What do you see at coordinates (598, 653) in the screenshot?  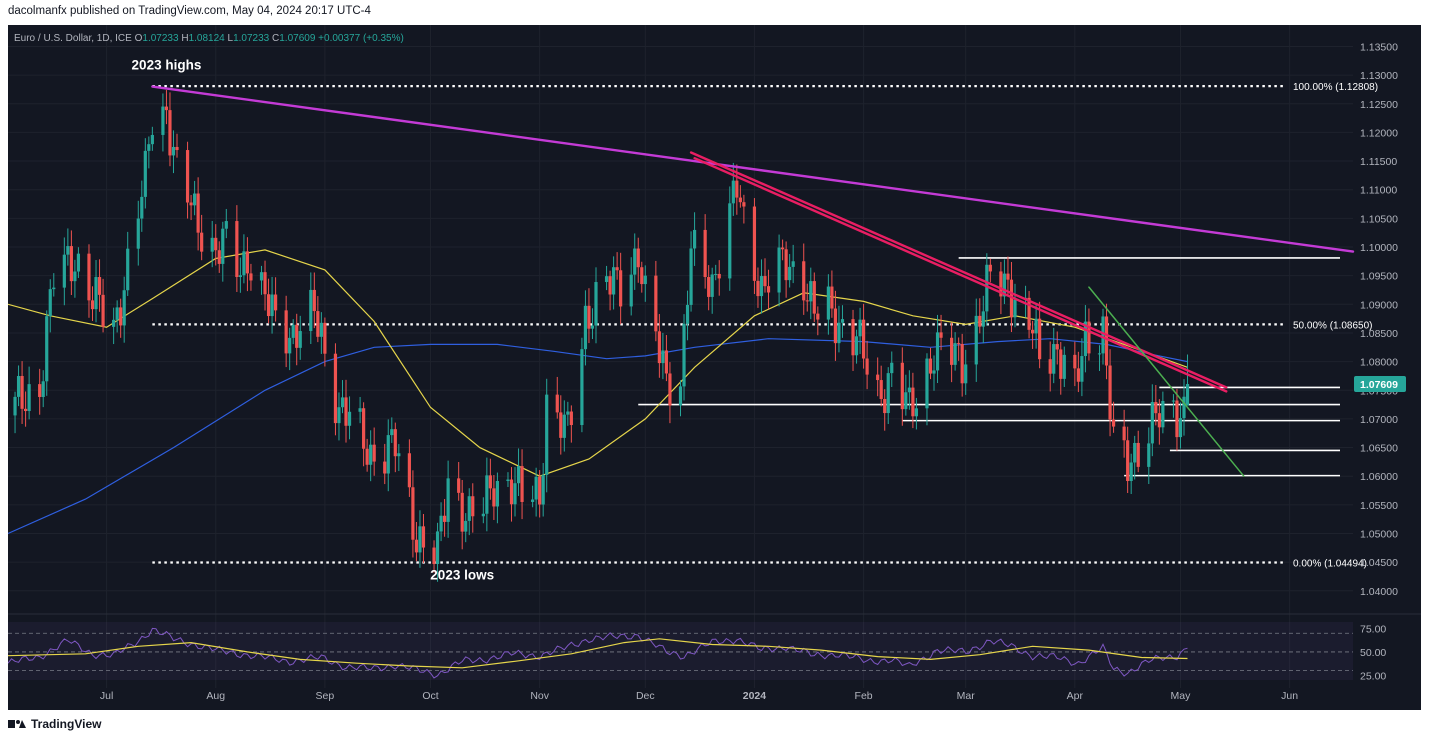 I see `rsi-ma-line` at bounding box center [598, 653].